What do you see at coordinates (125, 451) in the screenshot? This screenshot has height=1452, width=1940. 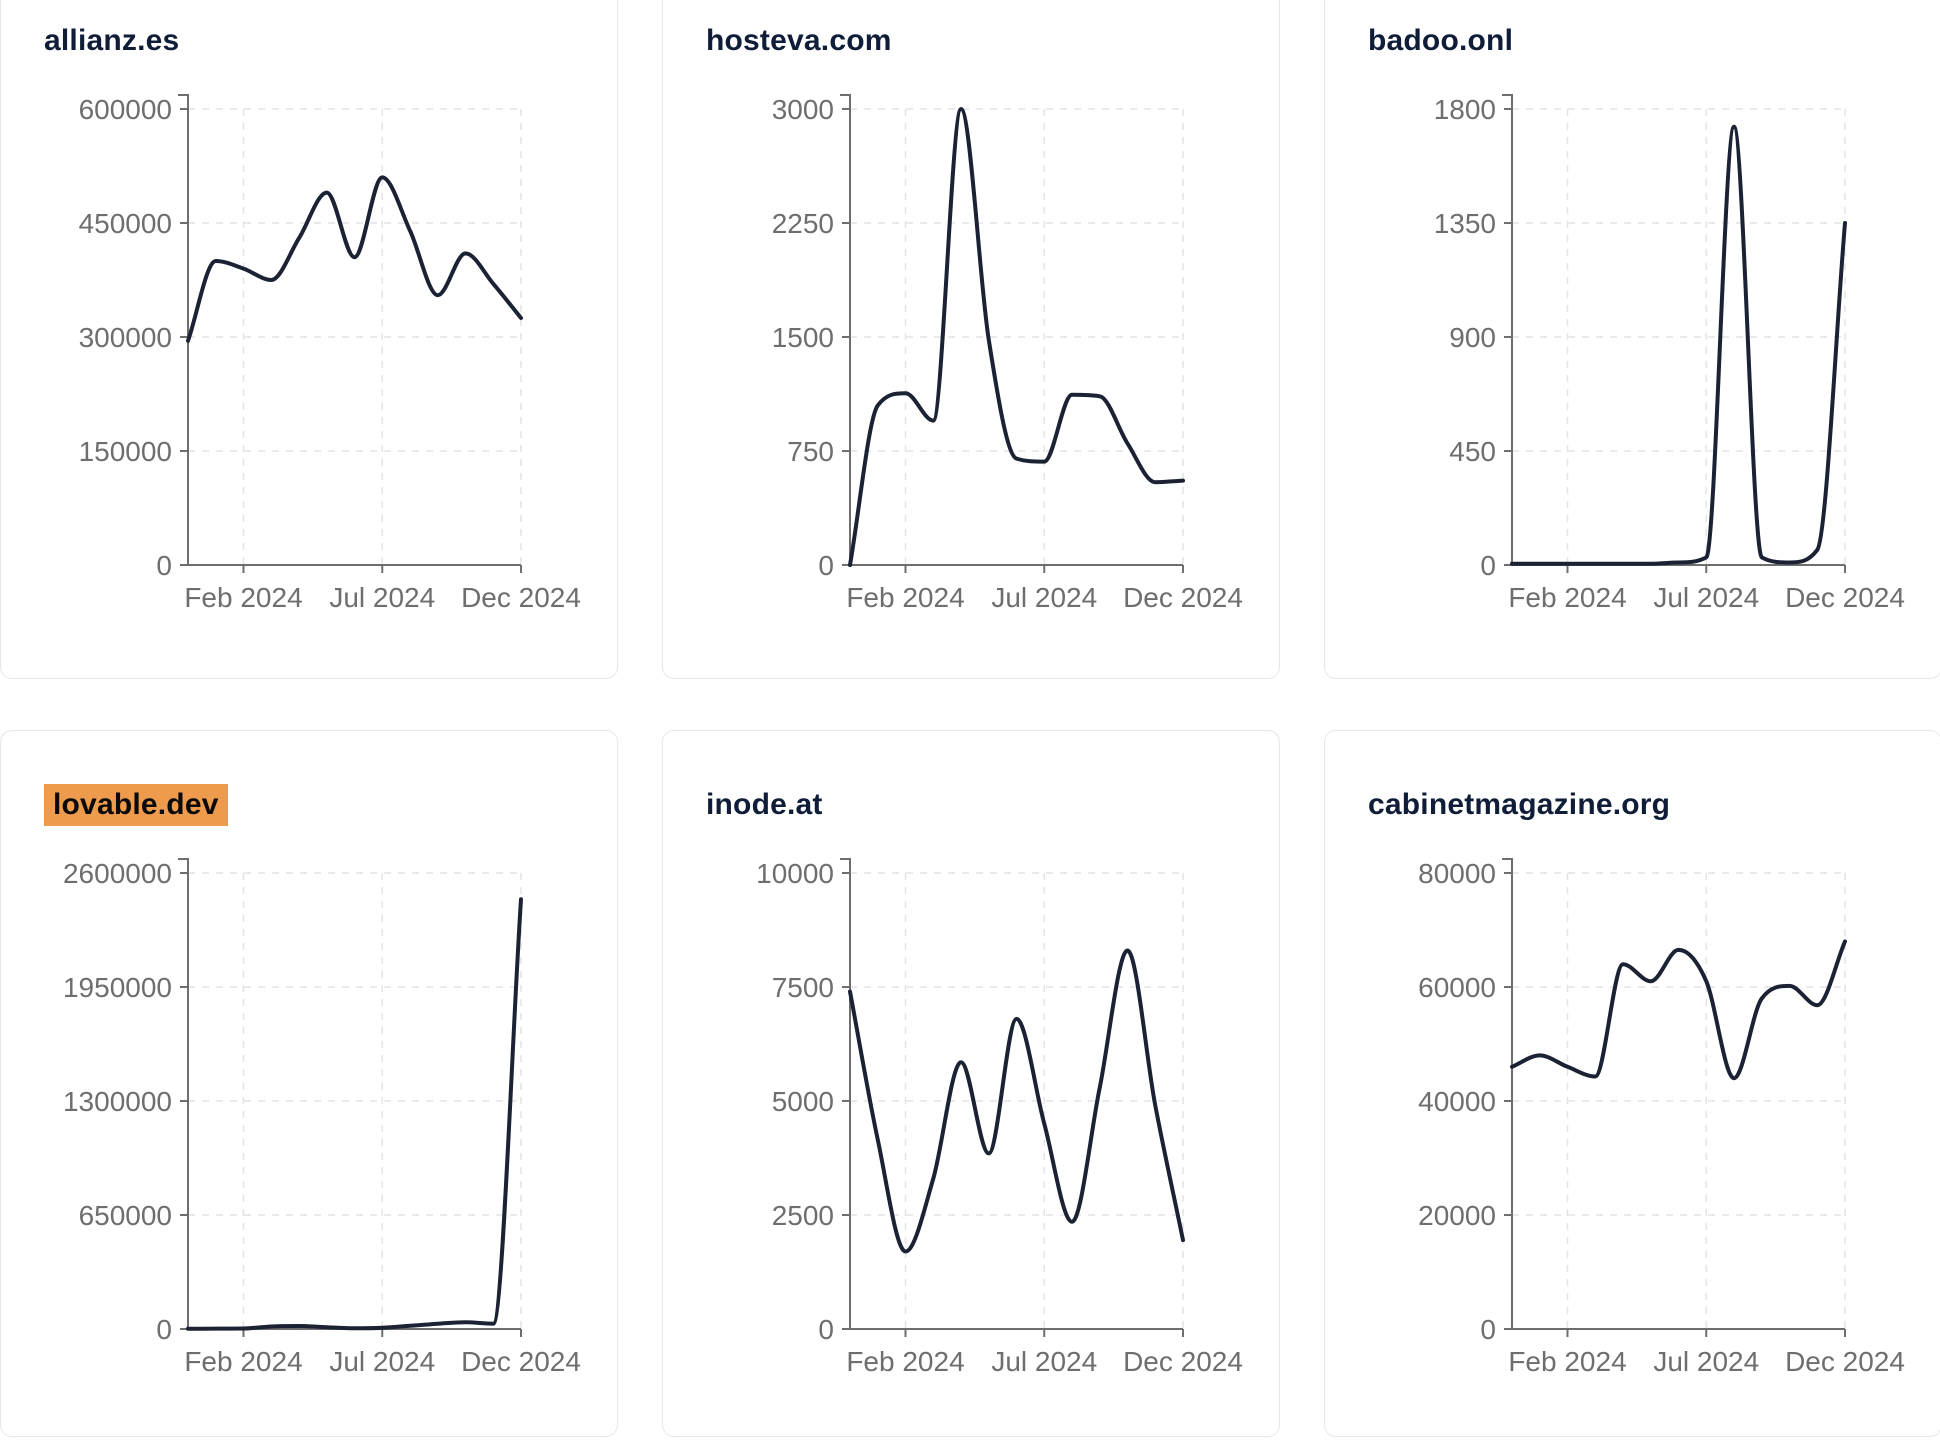 I see `y-tick-label: 150000` at bounding box center [125, 451].